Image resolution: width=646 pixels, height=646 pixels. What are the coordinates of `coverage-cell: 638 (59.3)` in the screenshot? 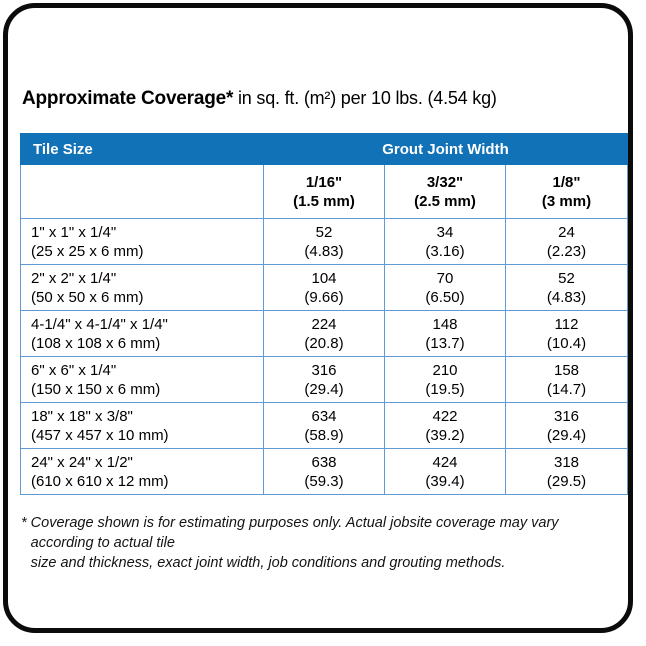 It's located at (324, 471).